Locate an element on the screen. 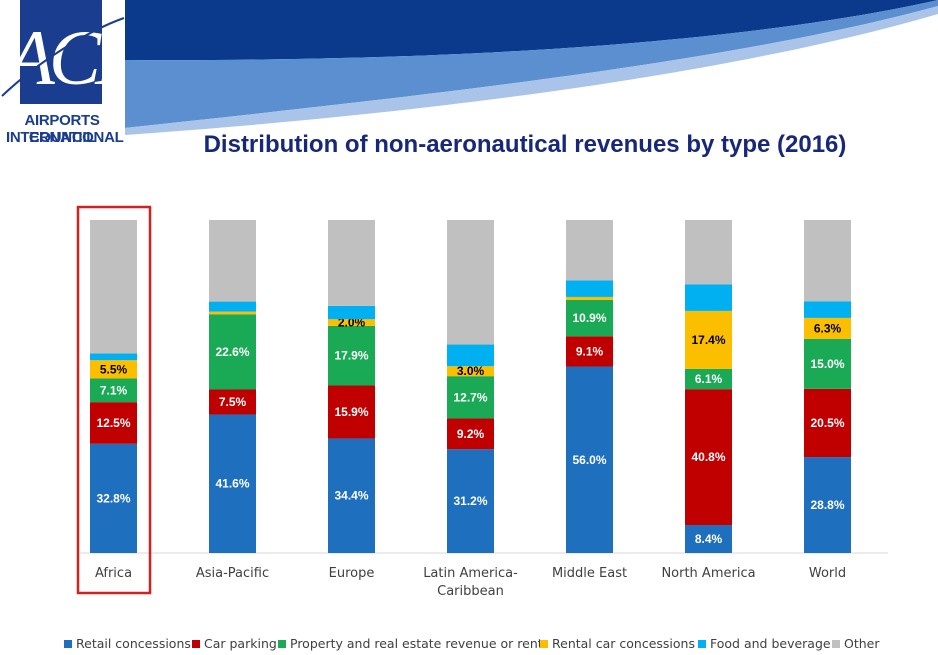 This screenshot has height=655, width=938. legend-label-other: Other is located at coordinates (862, 643).